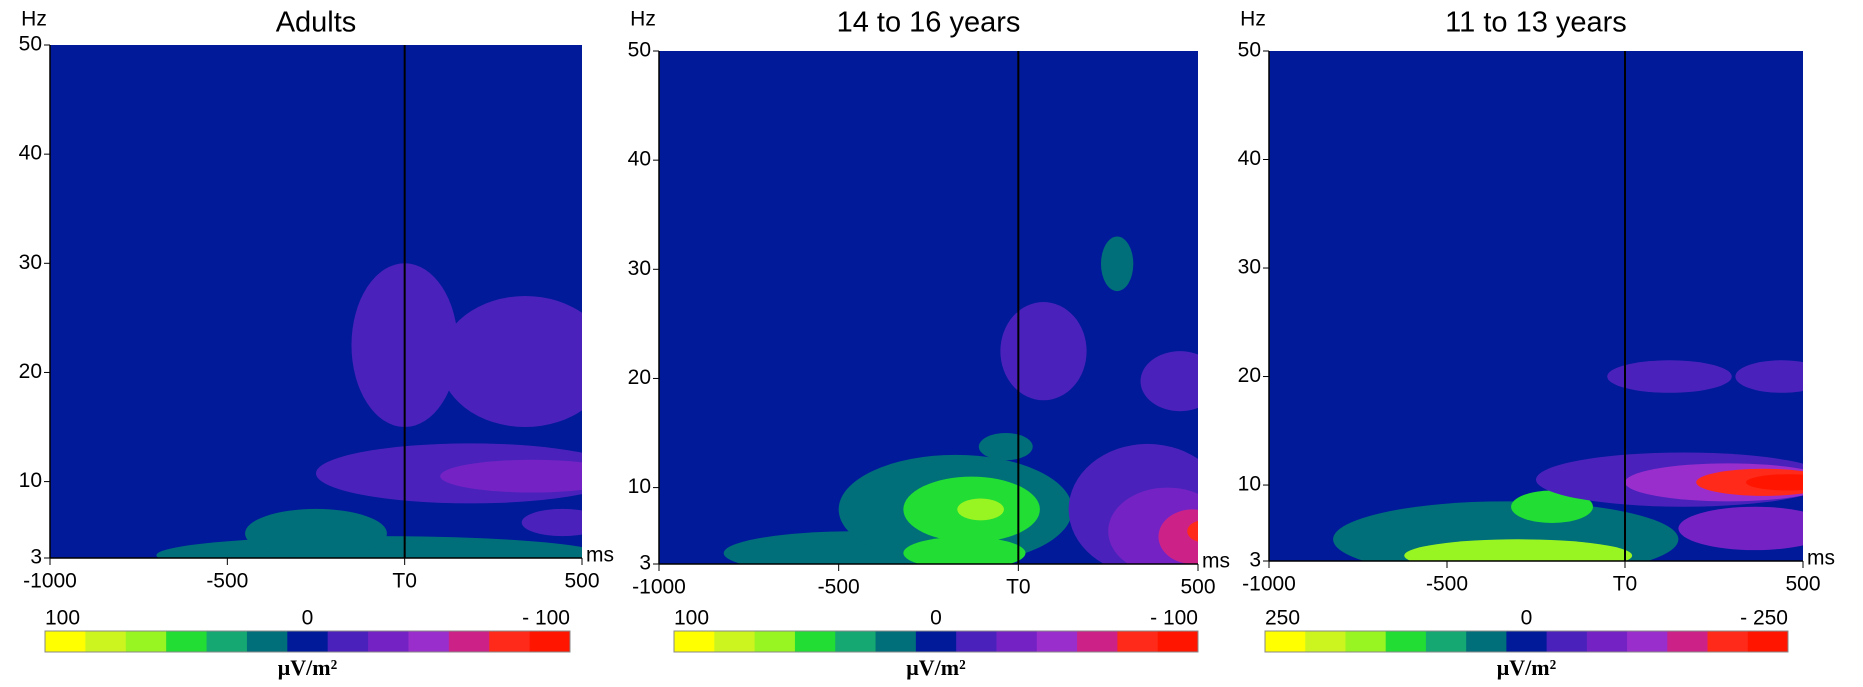  What do you see at coordinates (929, 23) in the screenshot?
I see `chart-title: 14 to 16 years` at bounding box center [929, 23].